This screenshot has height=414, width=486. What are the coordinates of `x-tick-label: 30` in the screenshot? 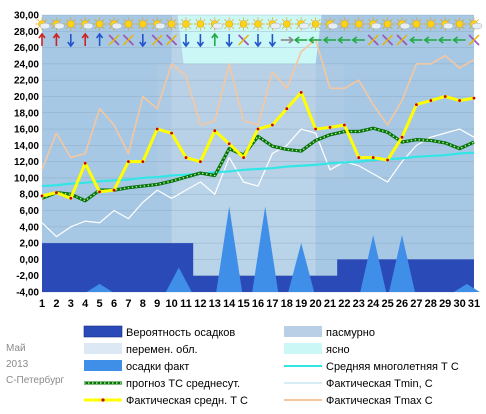 It's located at (459, 304).